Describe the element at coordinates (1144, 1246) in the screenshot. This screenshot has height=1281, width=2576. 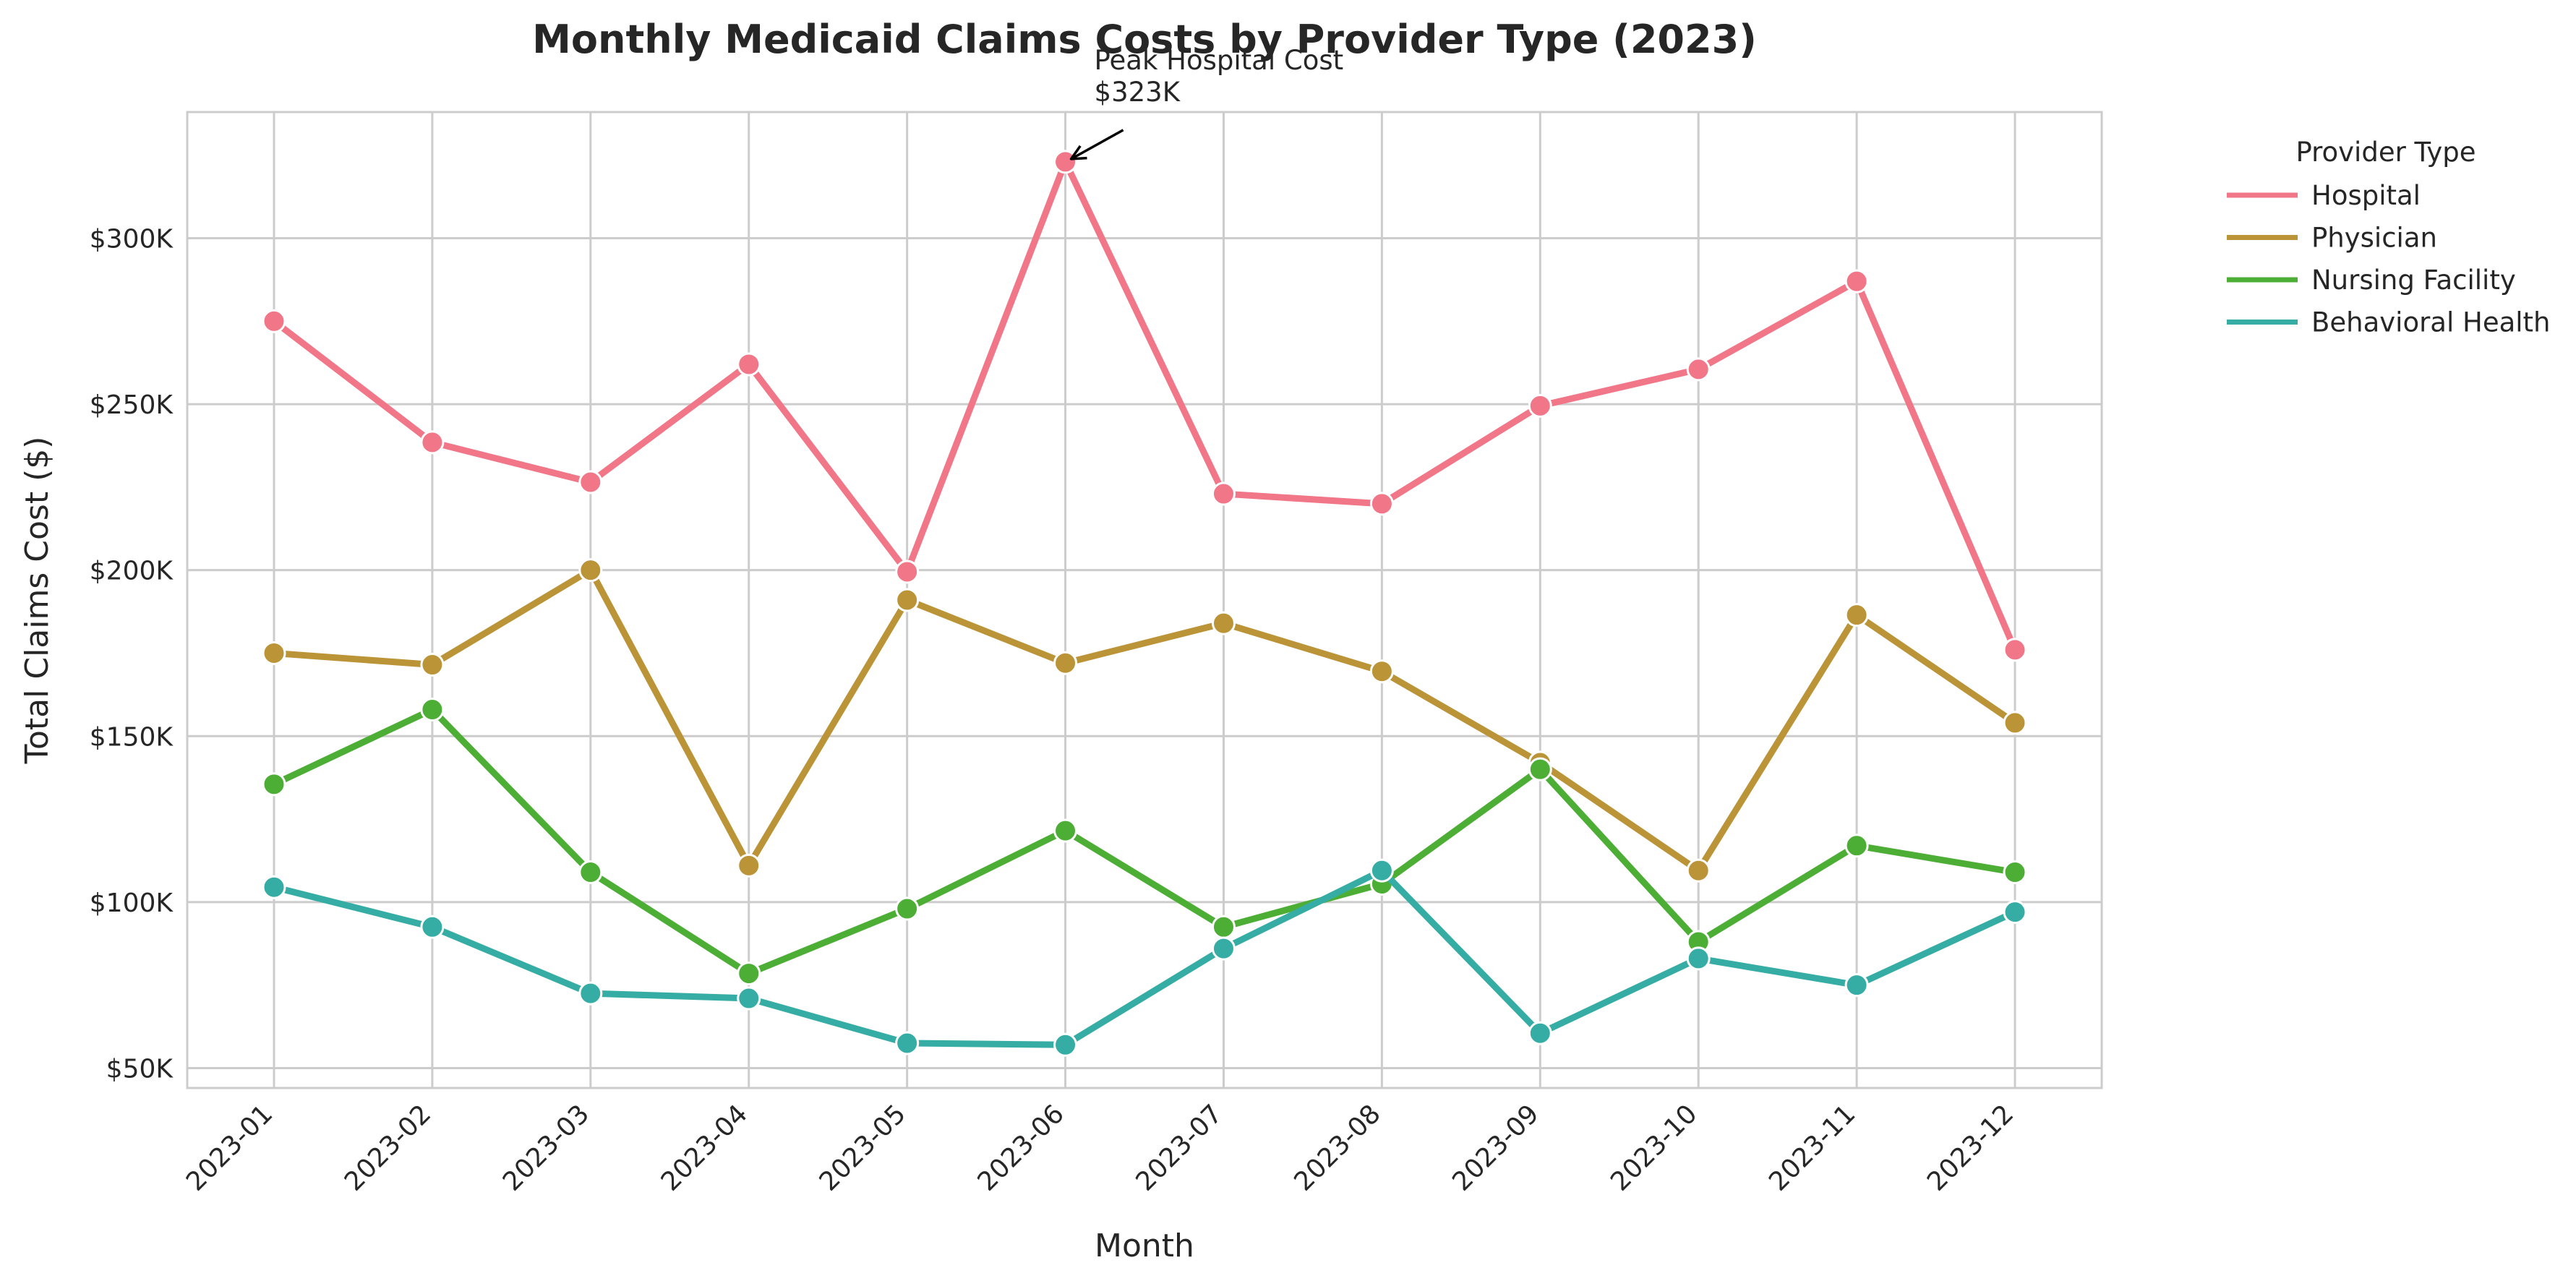
I see `x-axis-label: Month` at that location.